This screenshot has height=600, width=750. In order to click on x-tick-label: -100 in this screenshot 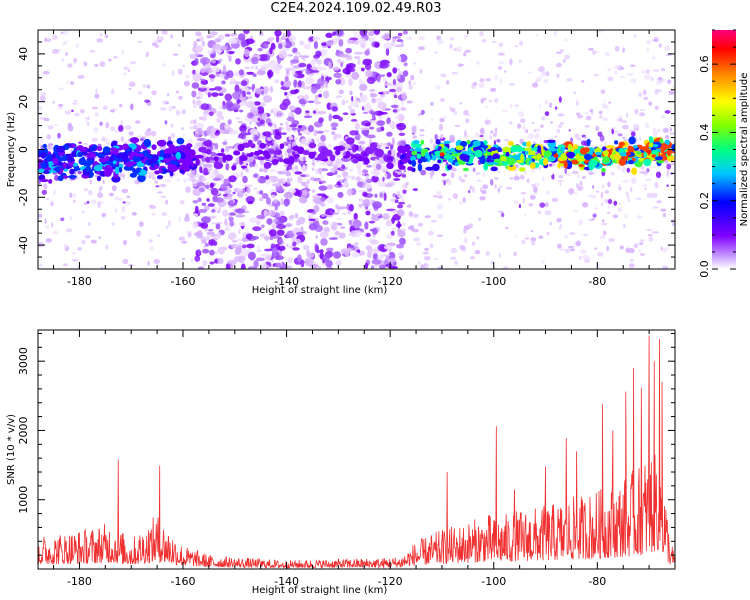, I will do `click(493, 581)`.